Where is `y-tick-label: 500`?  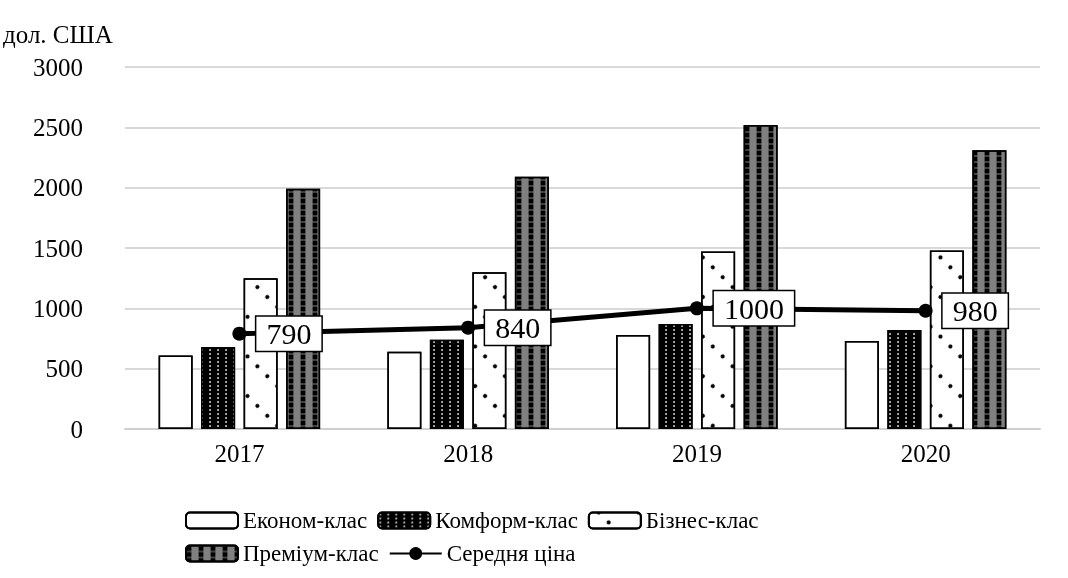
y-tick-label: 500 is located at coordinates (64, 369).